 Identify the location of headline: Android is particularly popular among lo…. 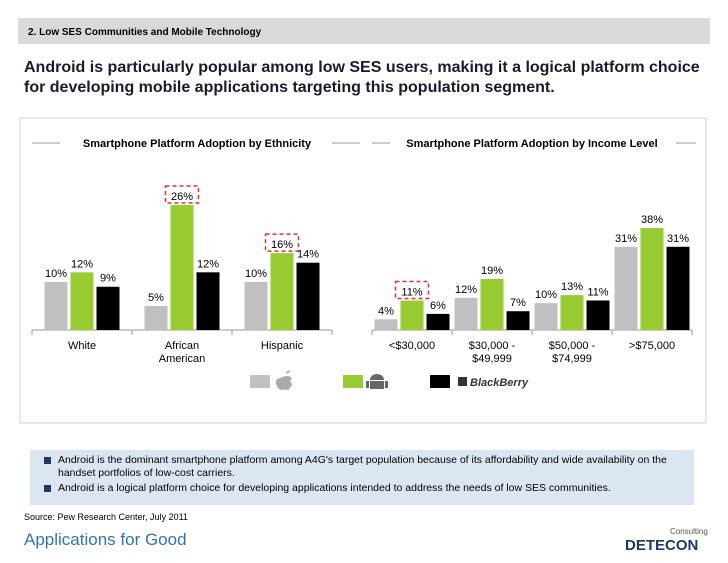
(362, 77).